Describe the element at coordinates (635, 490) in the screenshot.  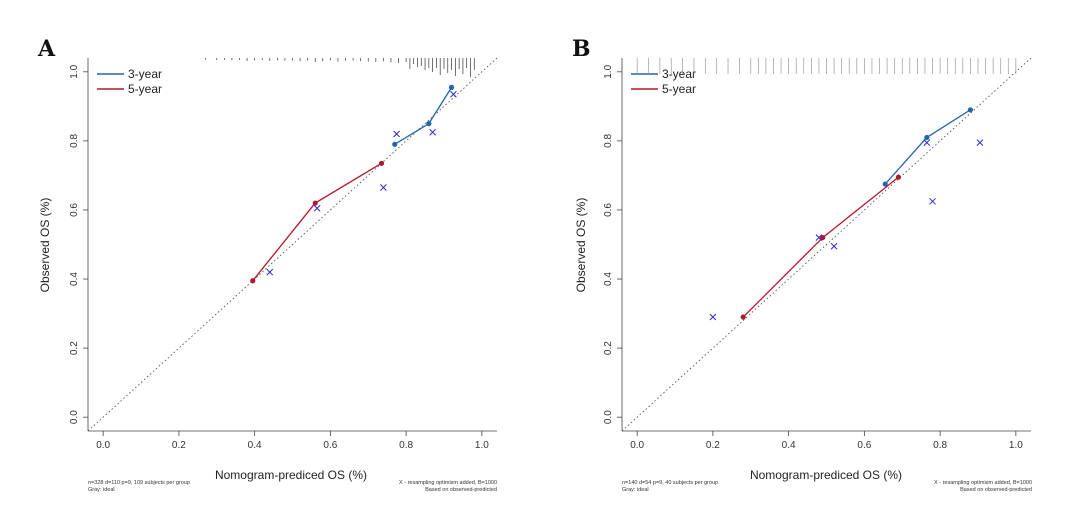
I see `footnote-left-line2-b: Gray: ideal` at that location.